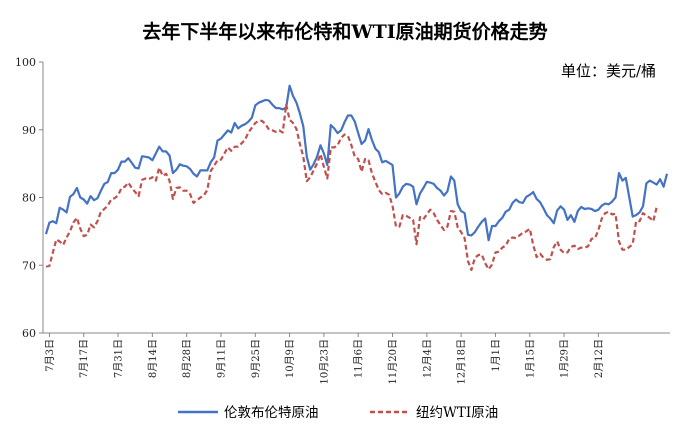 The height and width of the screenshot is (436, 687). I want to click on x-tick-label: 8月14日, so click(153, 358).